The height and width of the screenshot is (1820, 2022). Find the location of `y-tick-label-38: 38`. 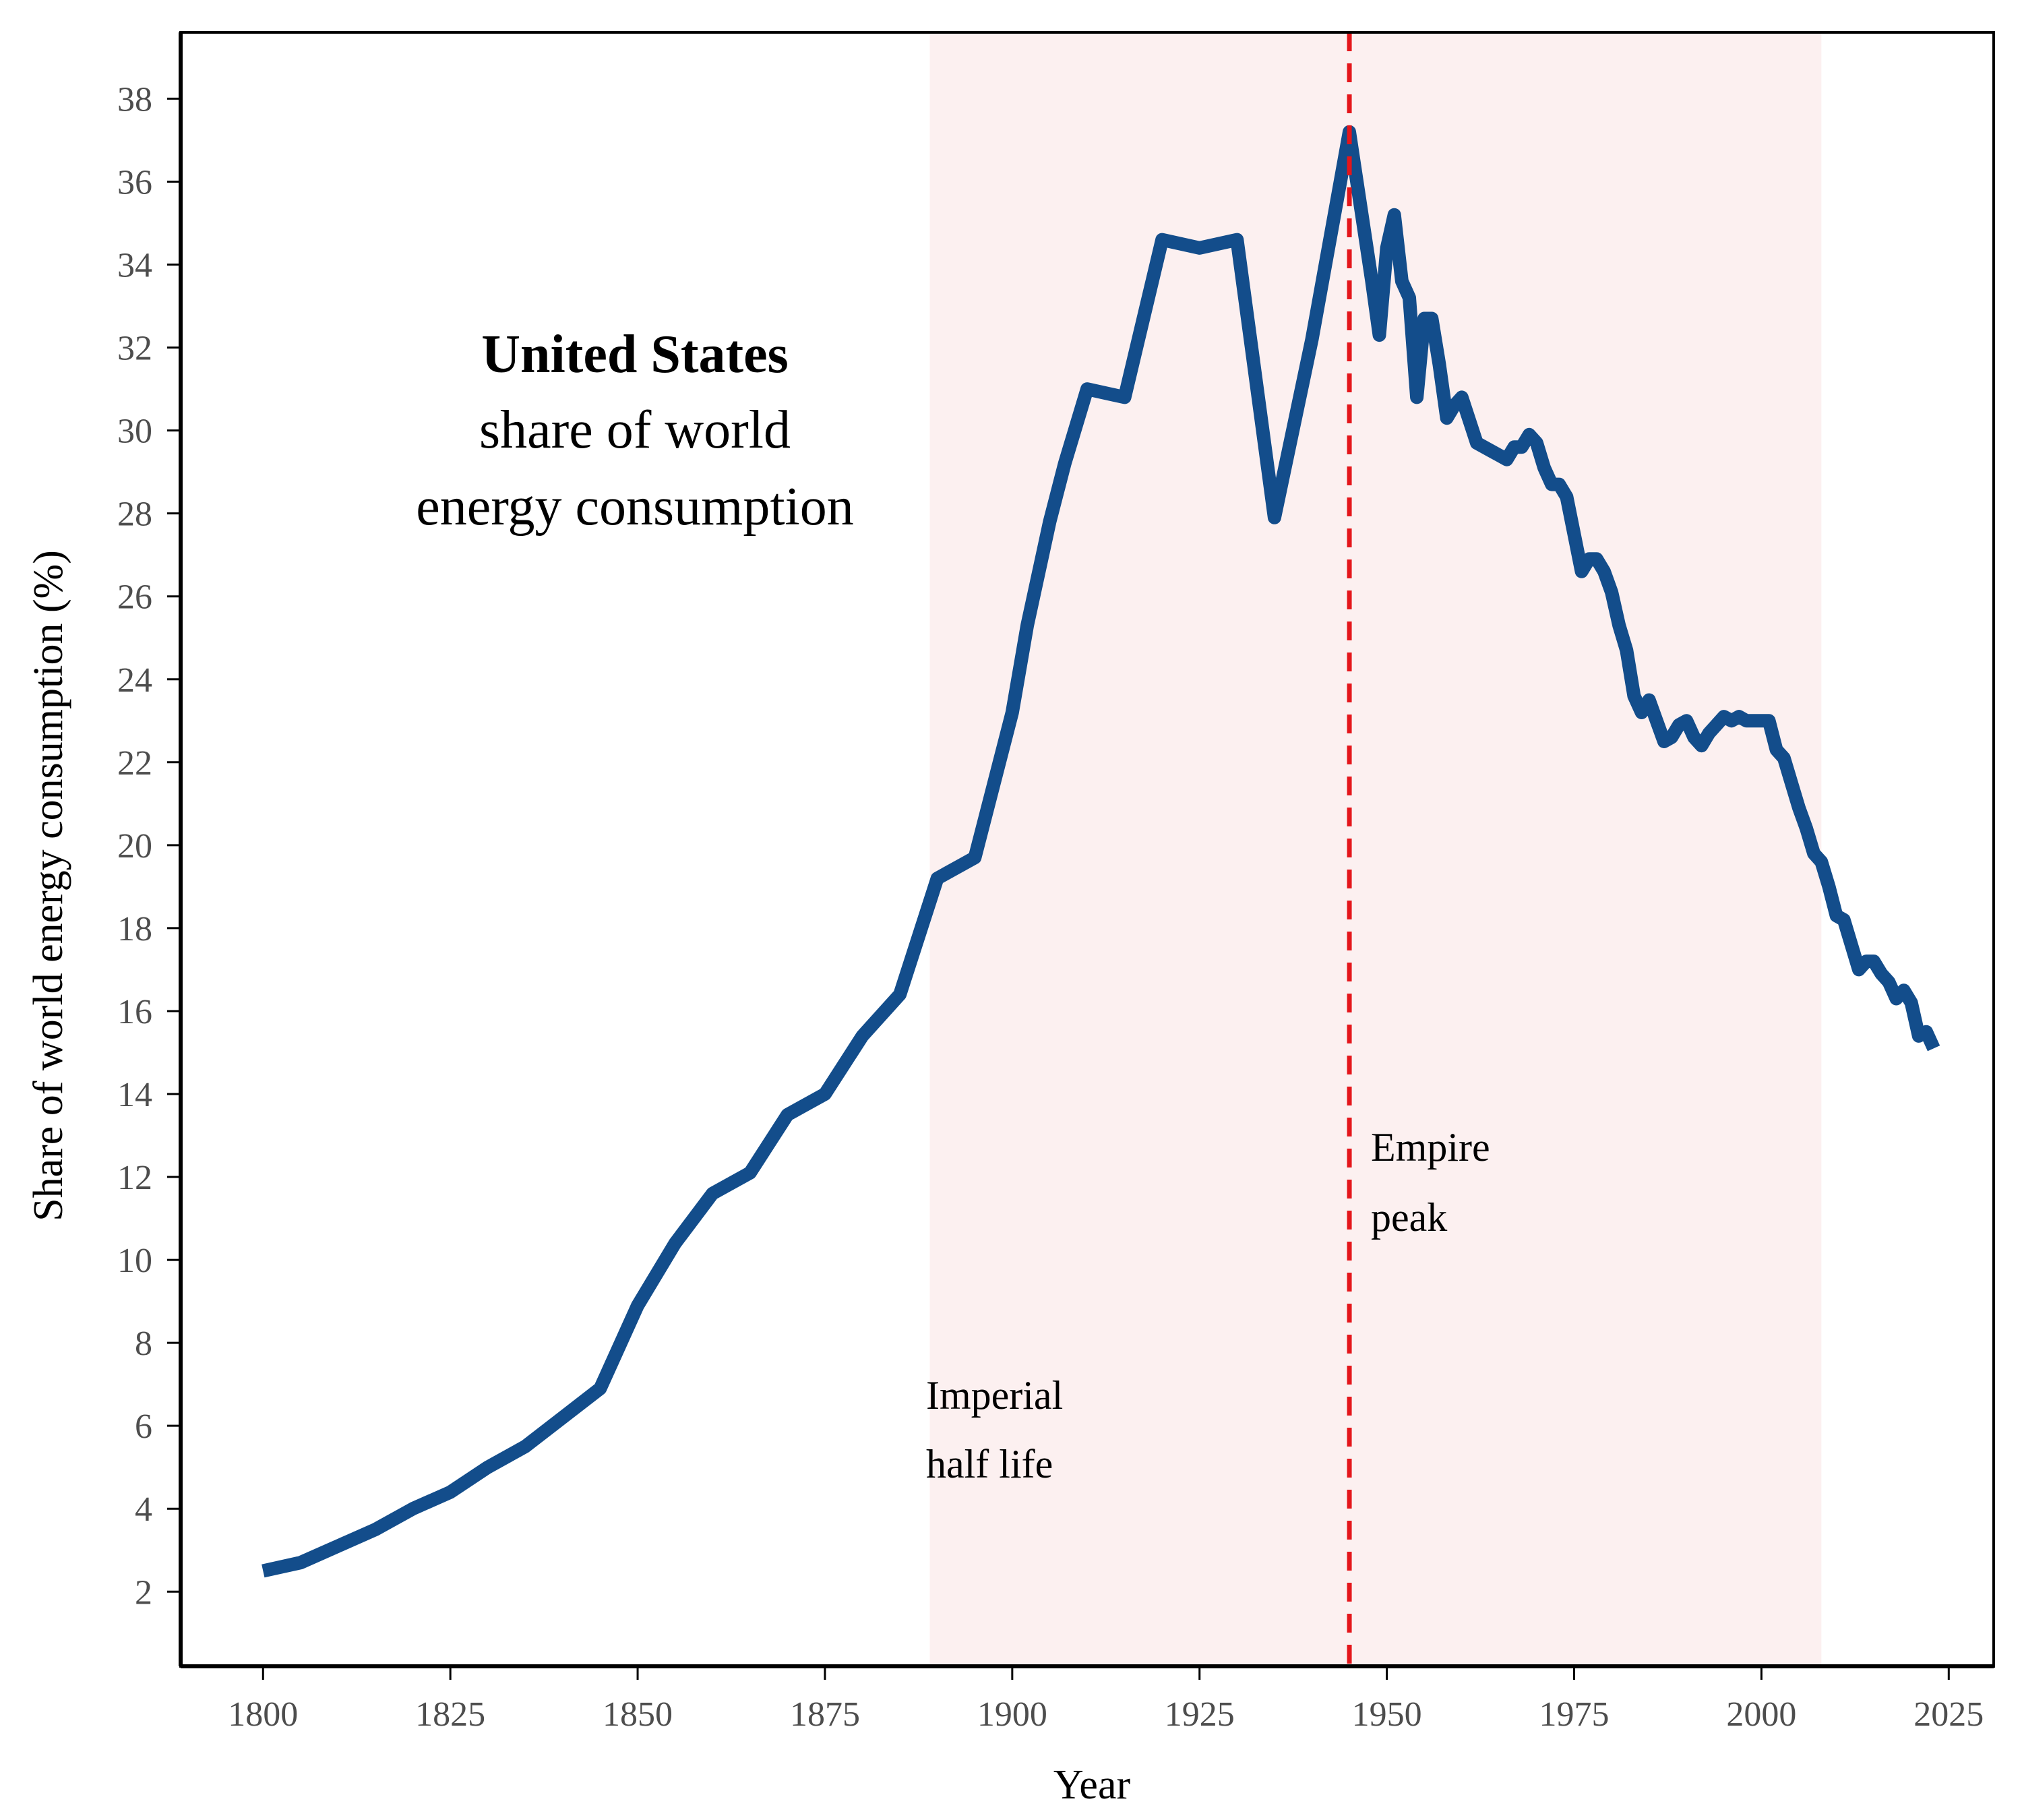

y-tick-label-38: 38 is located at coordinates (134, 99).